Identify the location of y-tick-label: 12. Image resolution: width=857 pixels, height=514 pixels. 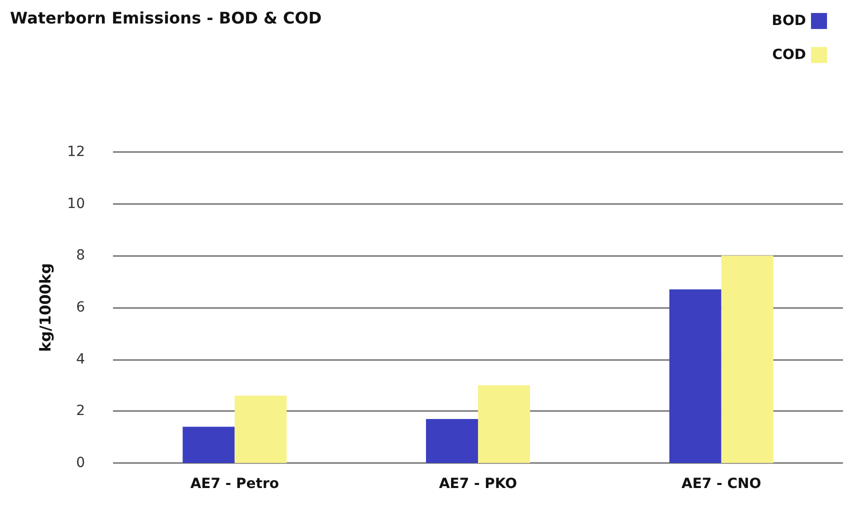
(76, 152).